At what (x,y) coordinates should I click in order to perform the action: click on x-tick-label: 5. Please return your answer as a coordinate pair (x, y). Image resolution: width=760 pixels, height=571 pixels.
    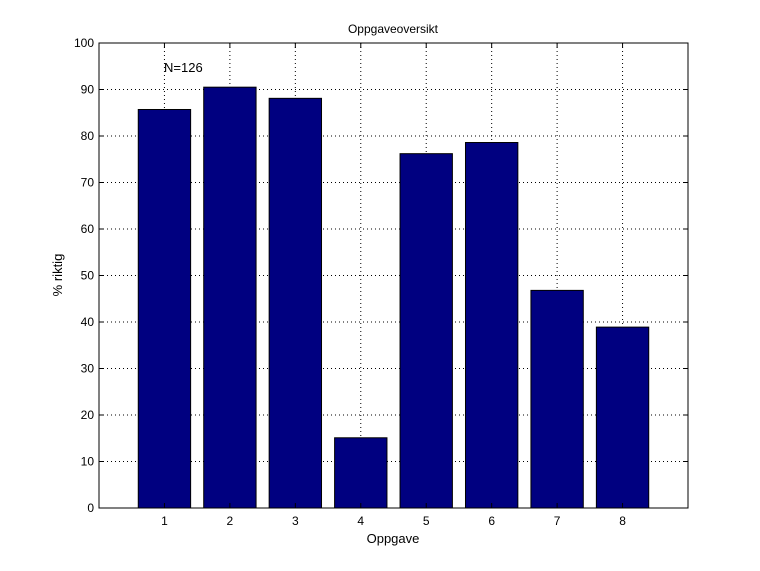
    Looking at the image, I should click on (426, 521).